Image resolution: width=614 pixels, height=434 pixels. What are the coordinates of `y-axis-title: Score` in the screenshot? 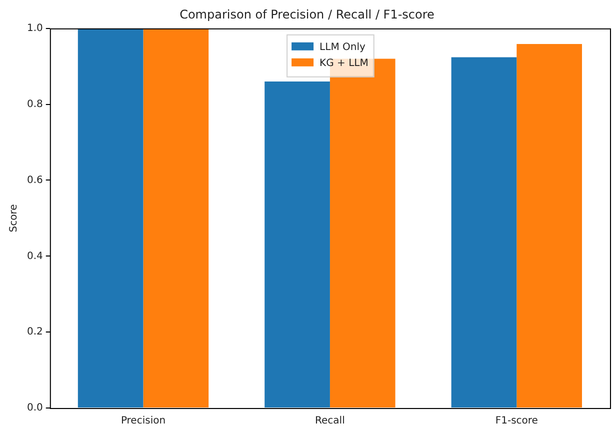 It's located at (14, 218).